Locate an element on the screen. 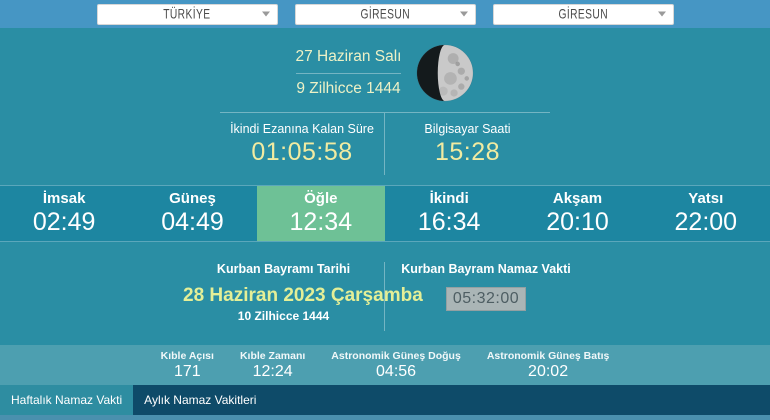  remaining-time-label: İkindi Ezanına Kalan Süre is located at coordinates (302, 129).